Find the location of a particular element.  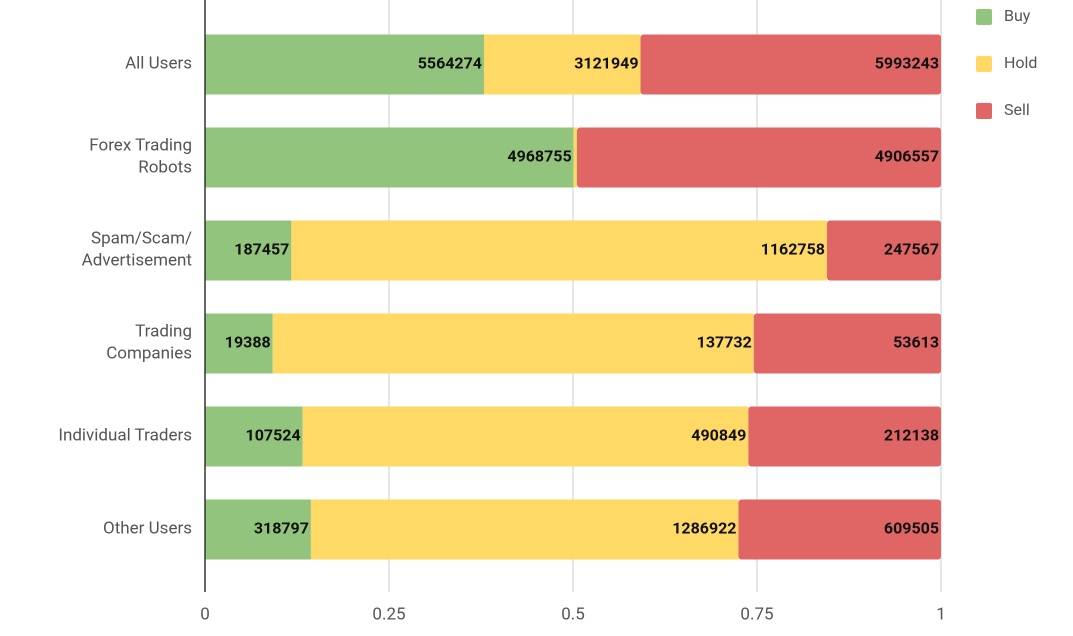

x-tick-label: 0.5 is located at coordinates (573, 614).